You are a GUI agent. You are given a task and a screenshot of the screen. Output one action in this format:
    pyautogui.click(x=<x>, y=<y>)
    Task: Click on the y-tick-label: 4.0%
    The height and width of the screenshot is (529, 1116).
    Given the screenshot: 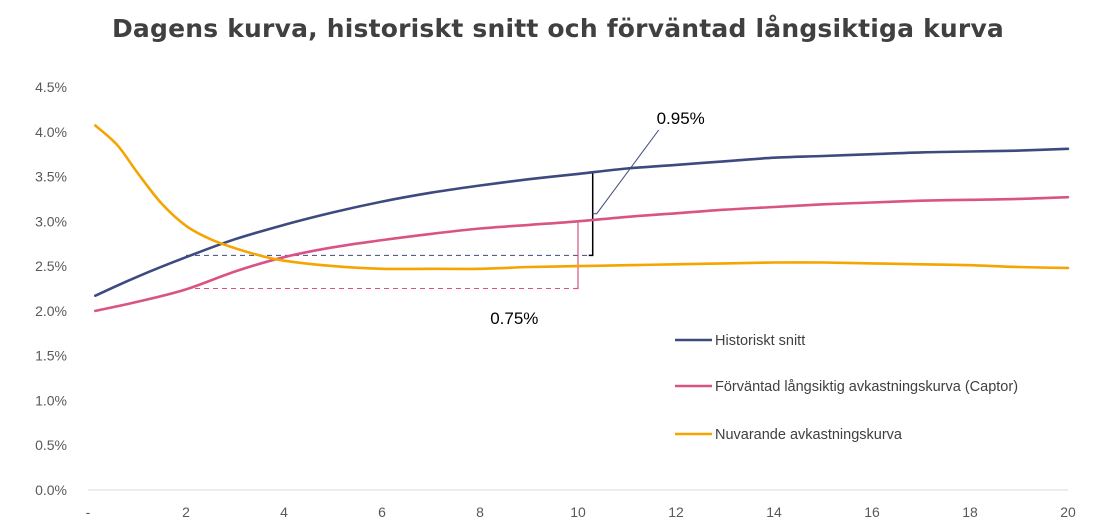 What is the action you would take?
    pyautogui.click(x=51, y=132)
    